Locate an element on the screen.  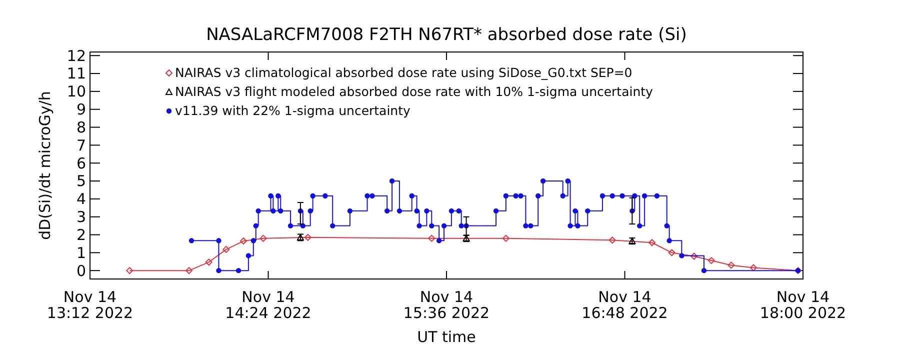
y-tick-label: 0 is located at coordinates (81, 271).